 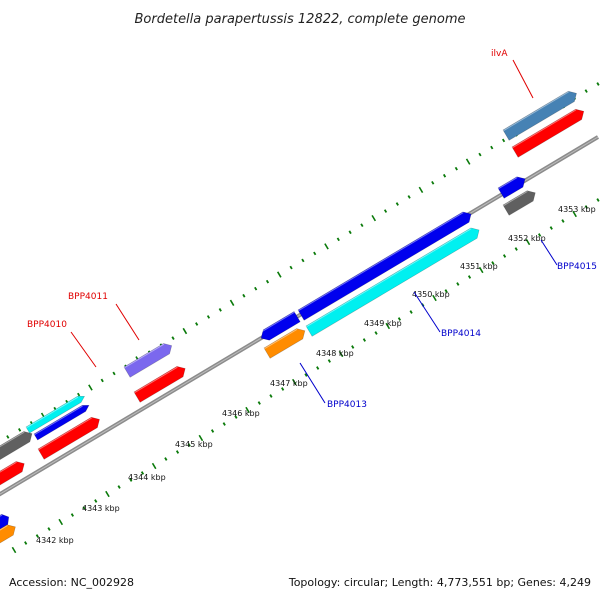 What do you see at coordinates (101, 508) in the screenshot?
I see `scale-label: 4343 kbp` at bounding box center [101, 508].